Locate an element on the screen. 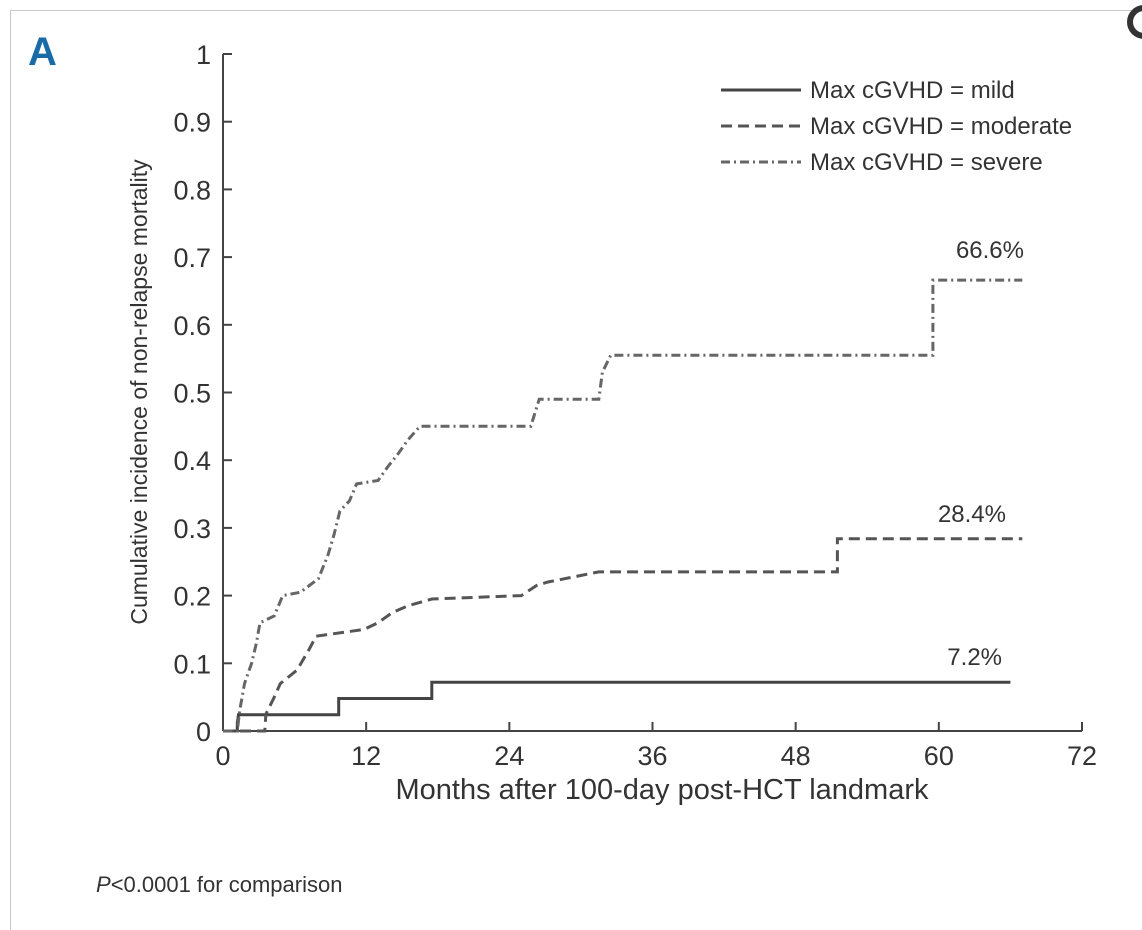 This screenshot has height=930, width=1142. legend-entry: Max cGVHD = moderate is located at coordinates (941, 126).